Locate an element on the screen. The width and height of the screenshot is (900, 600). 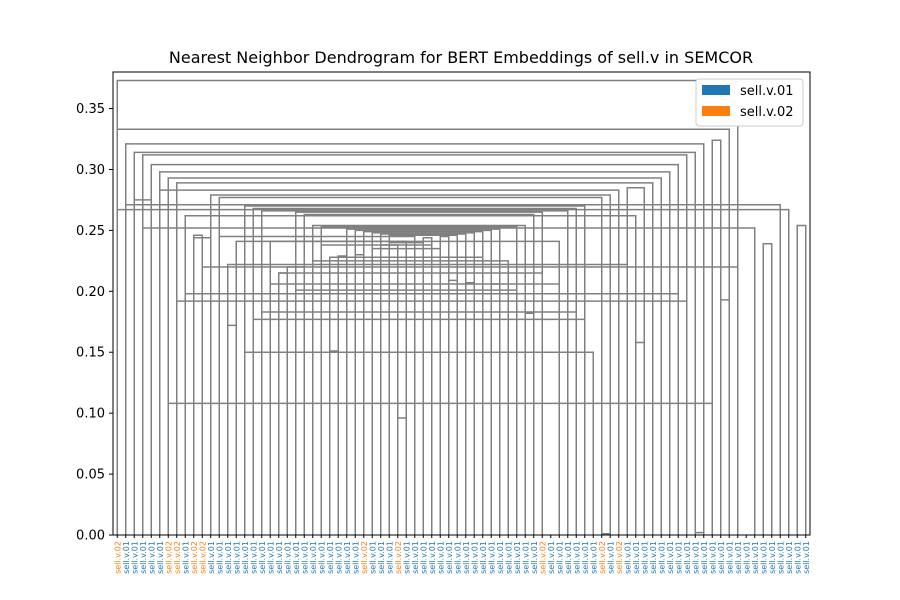
leaf-label-33: sell.v.02 is located at coordinates (398, 557).